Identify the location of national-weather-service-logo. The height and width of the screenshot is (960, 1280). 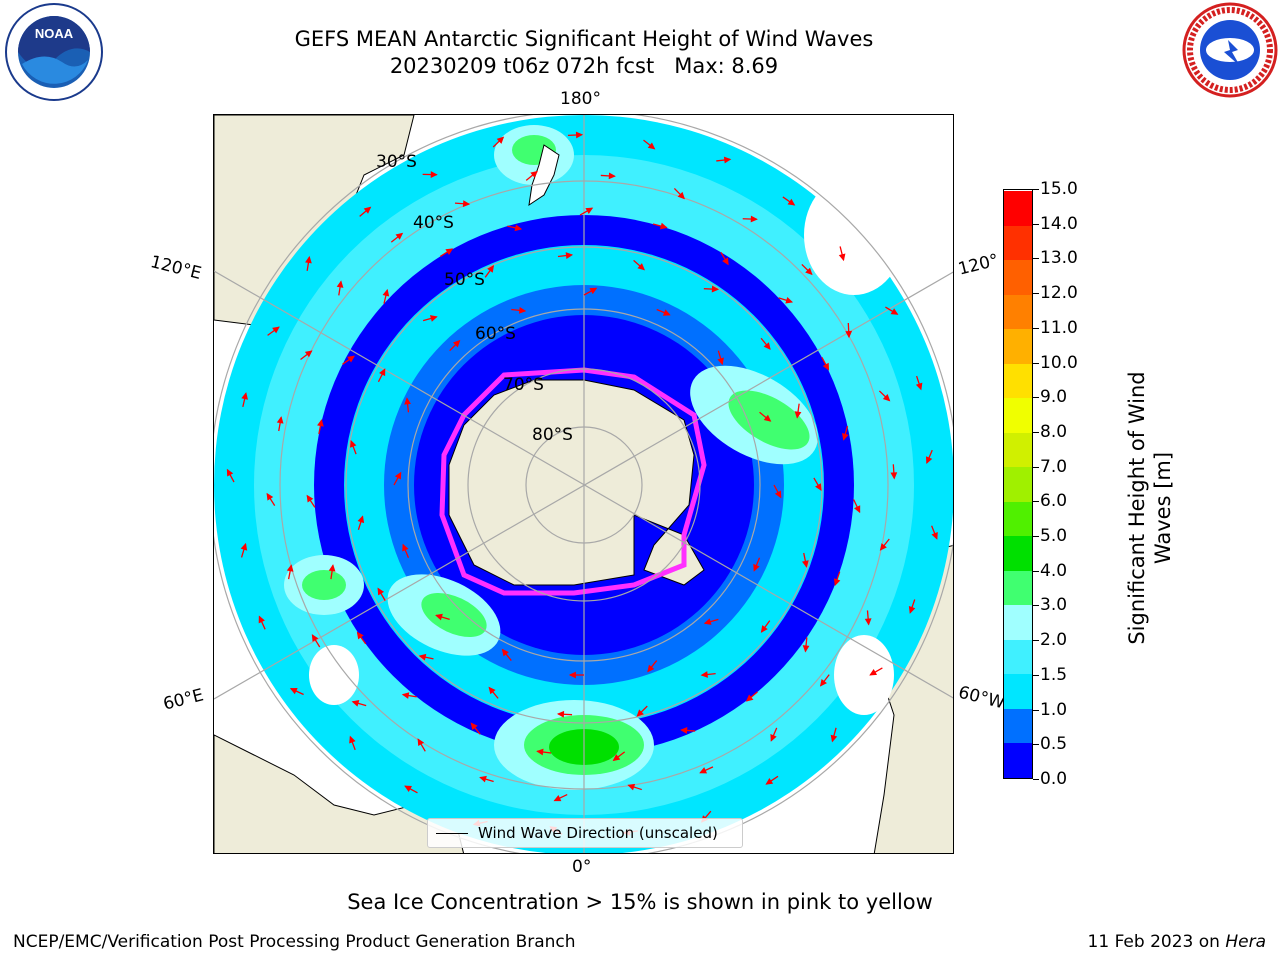
(1230, 50).